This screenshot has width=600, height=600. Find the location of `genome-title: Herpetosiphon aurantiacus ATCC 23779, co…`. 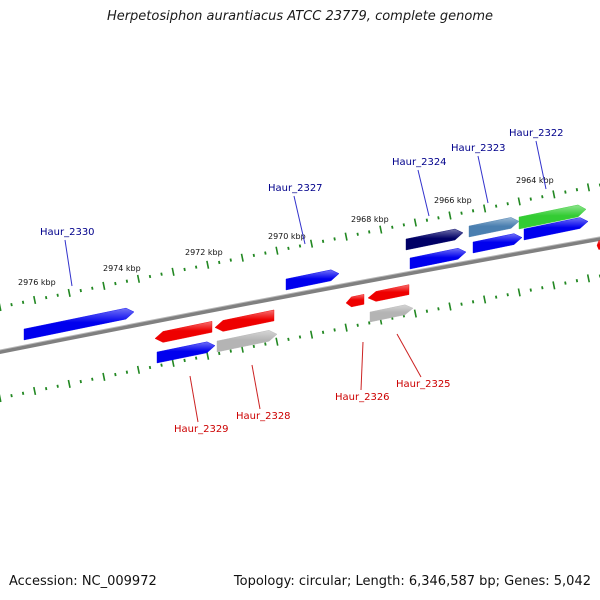

genome-title: Herpetosiphon aurantiacus ATCC 23779, co… is located at coordinates (300, 16).